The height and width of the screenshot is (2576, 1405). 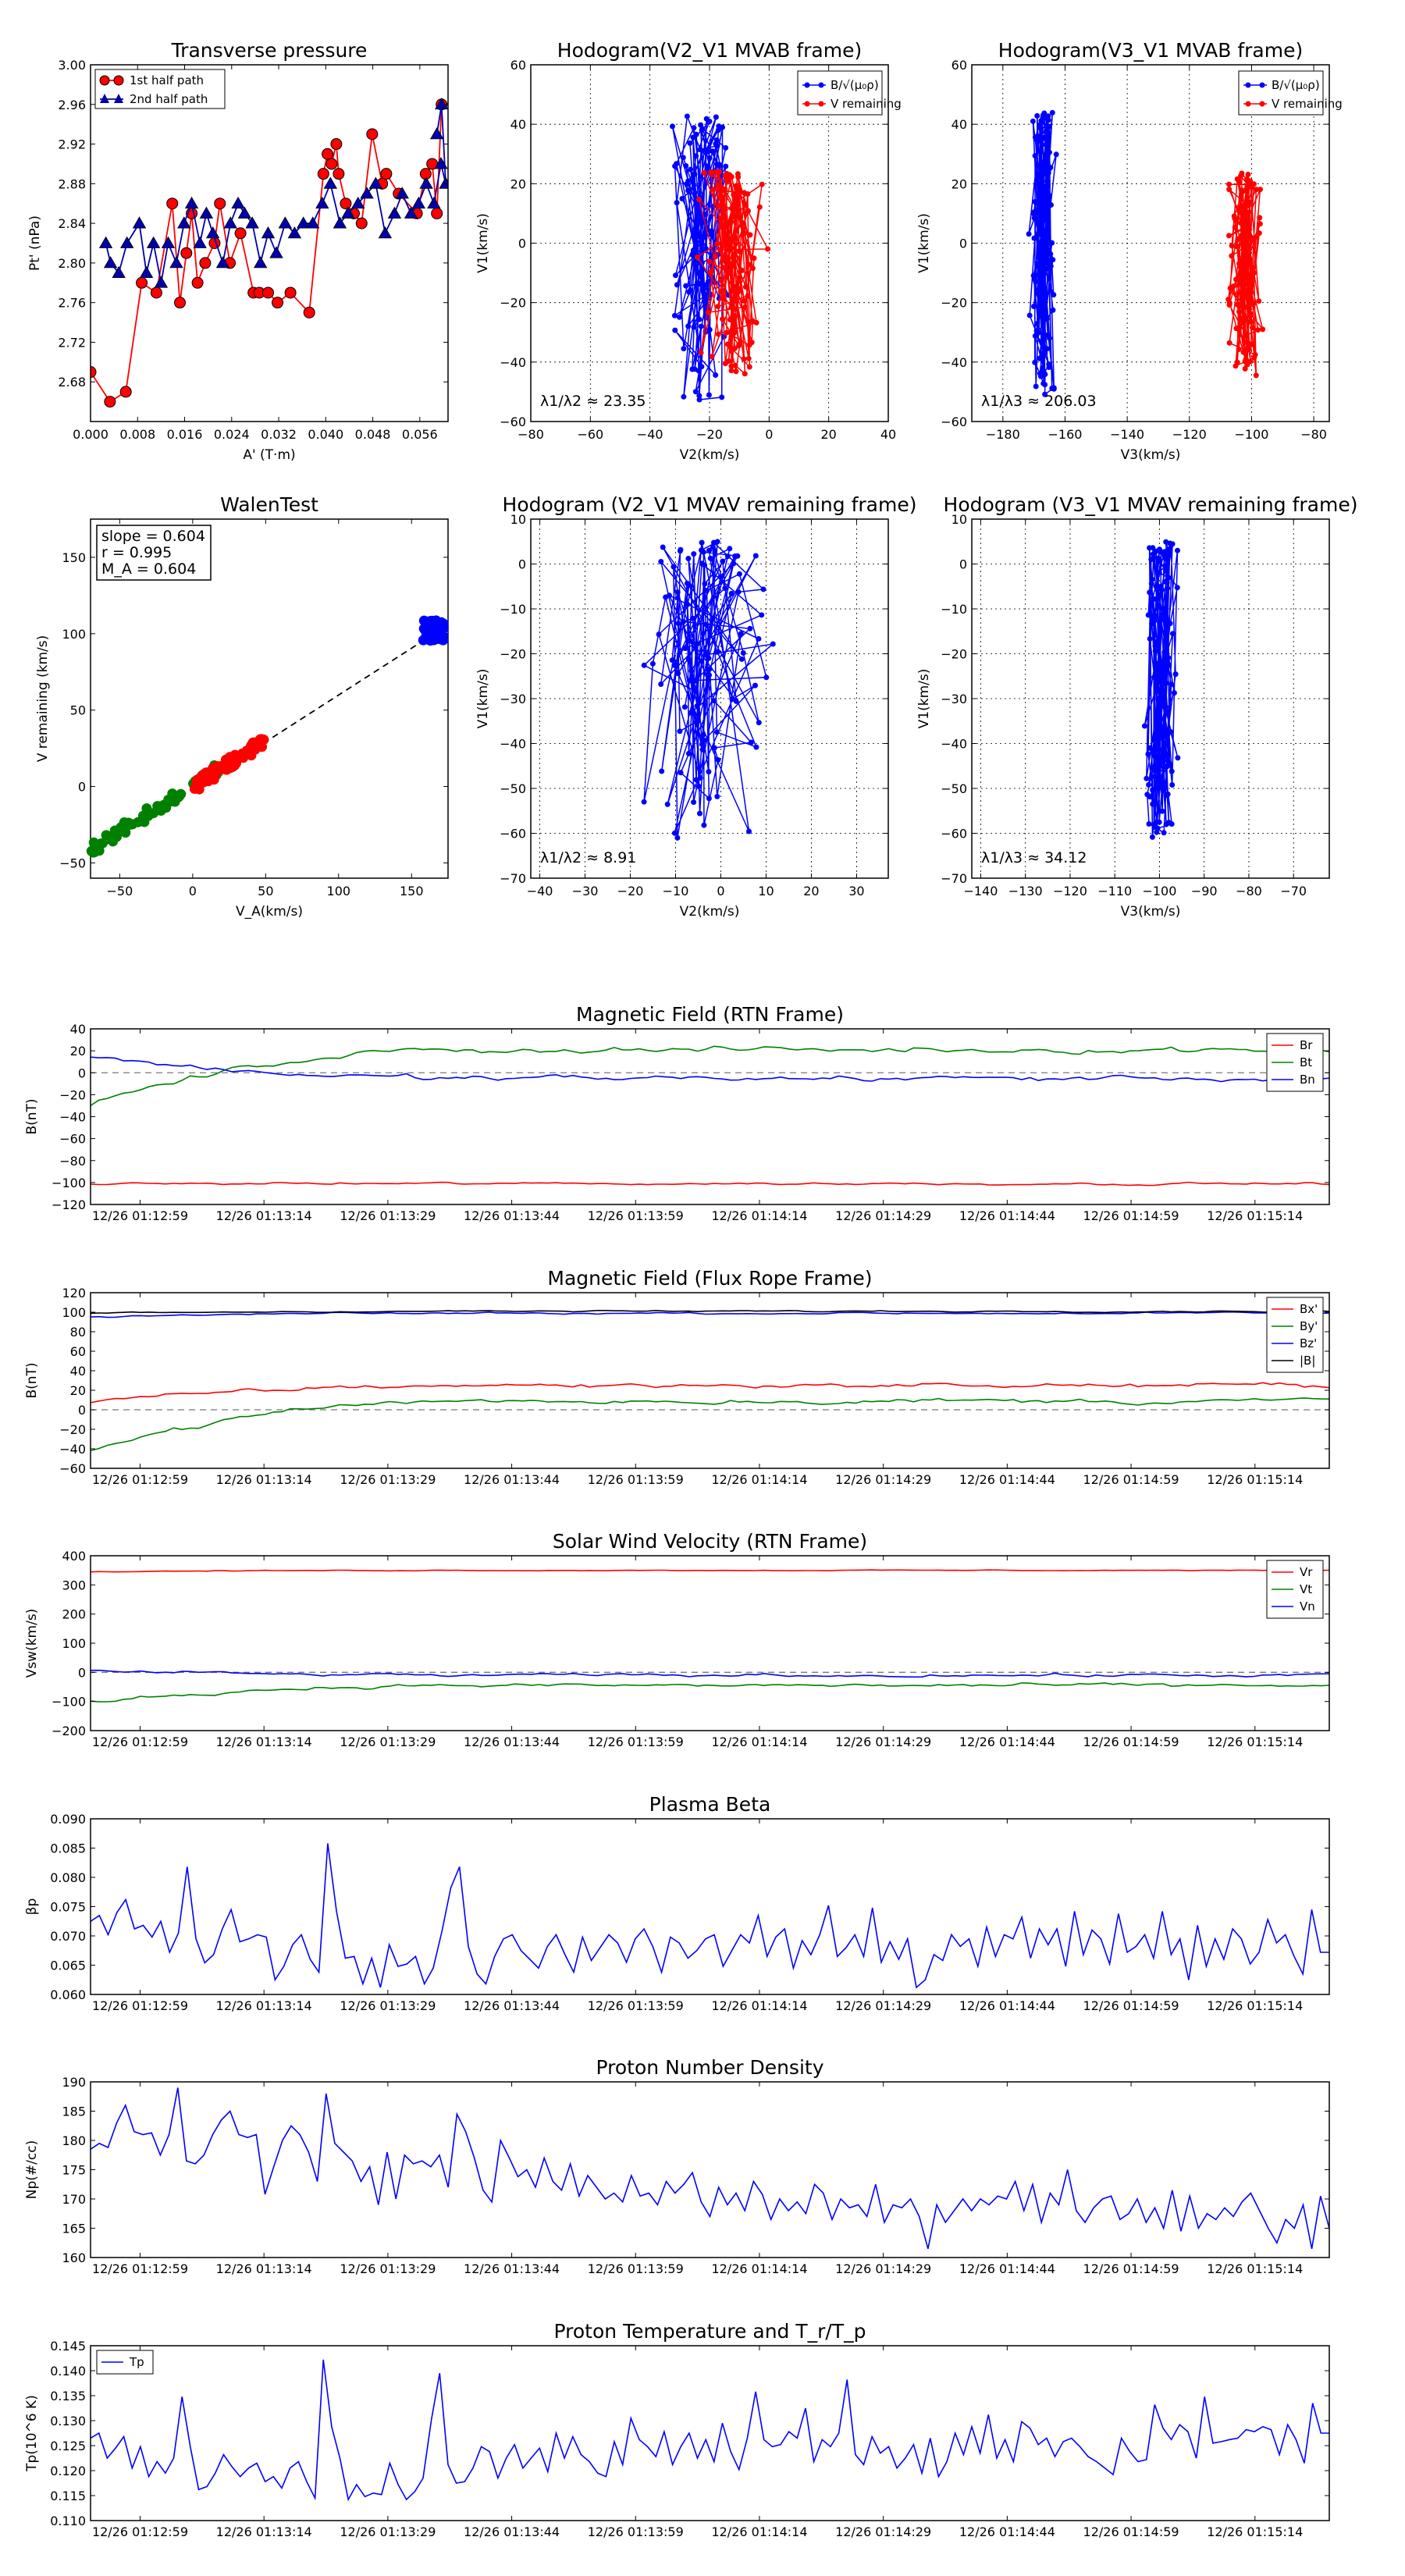 What do you see at coordinates (1306, 1589) in the screenshot?
I see `legend-label: Vt` at bounding box center [1306, 1589].